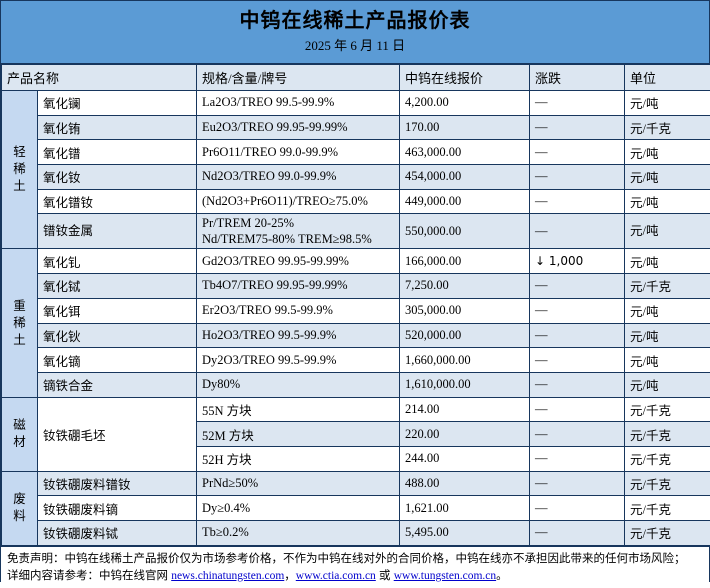  What do you see at coordinates (385, 576) in the screenshot?
I see `link-separator-2: 或` at bounding box center [385, 576].